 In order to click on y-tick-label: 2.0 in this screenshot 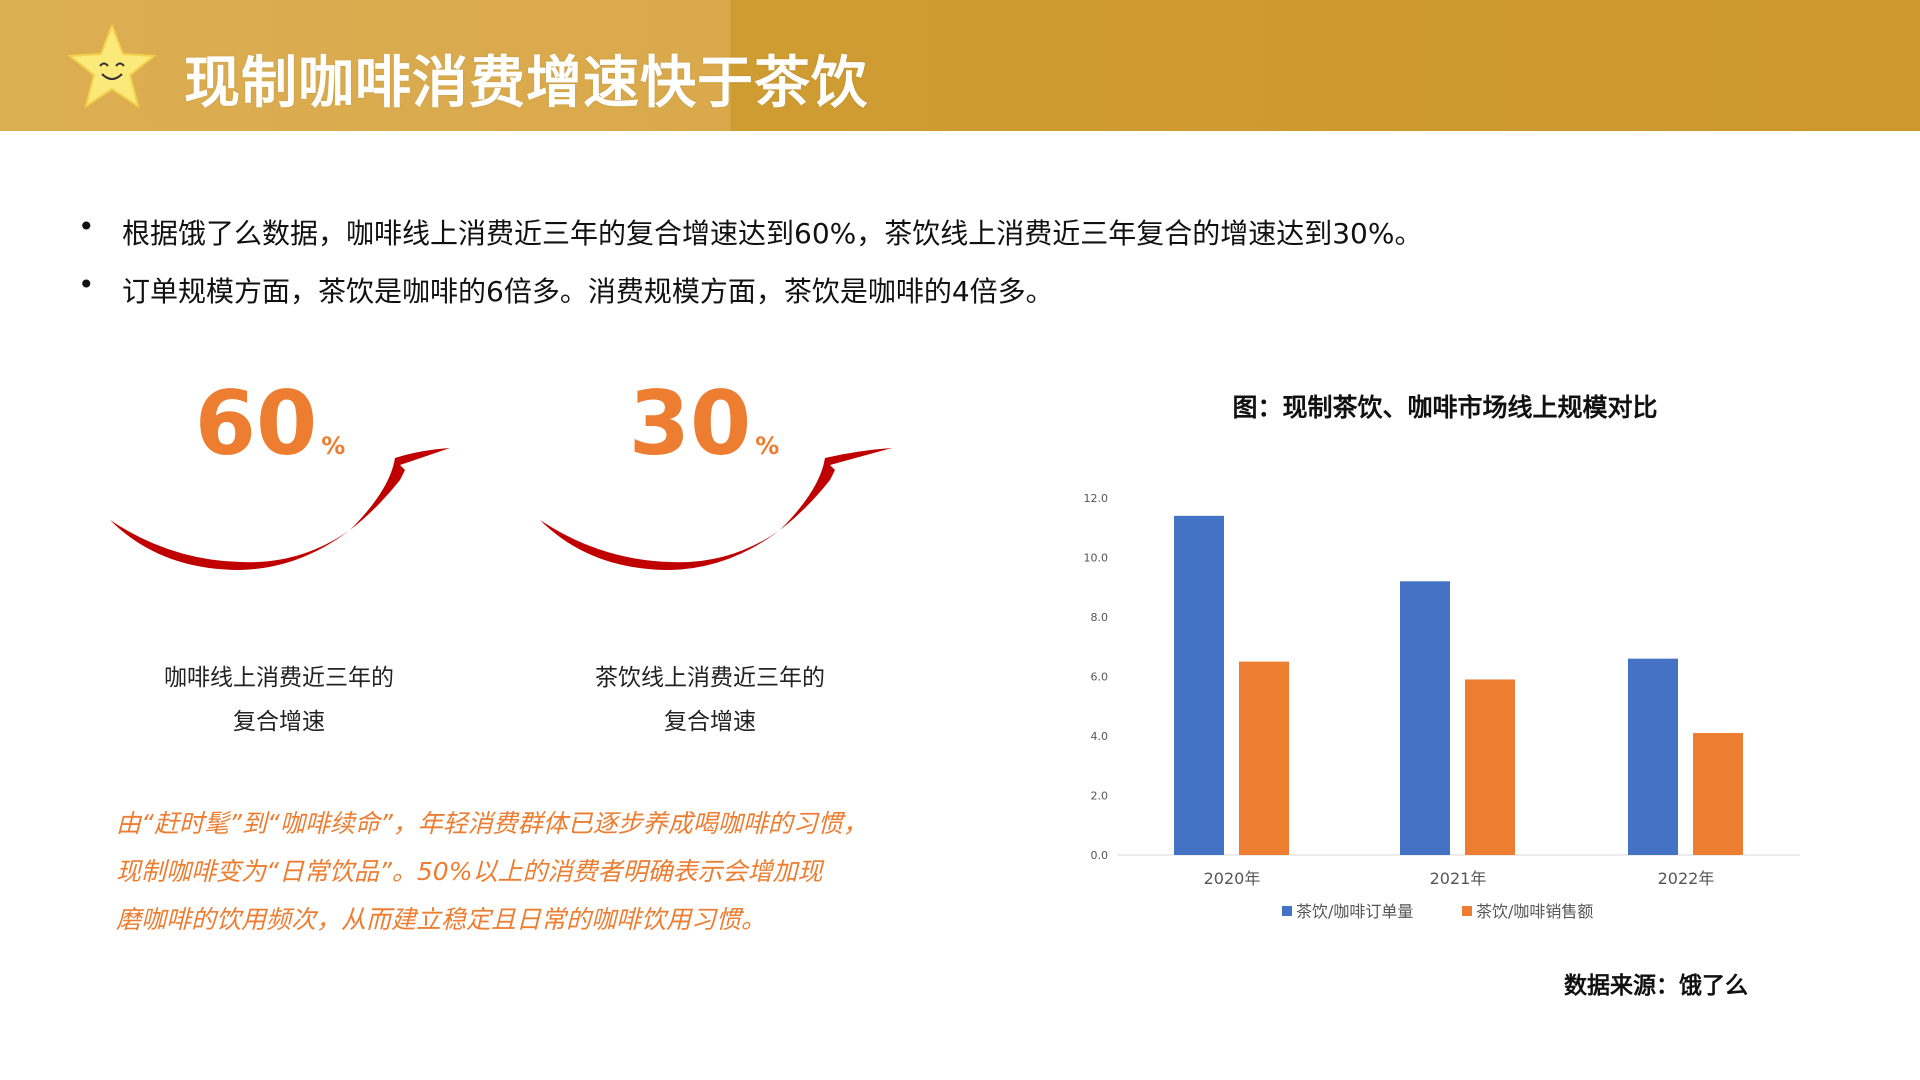, I will do `click(1100, 796)`.